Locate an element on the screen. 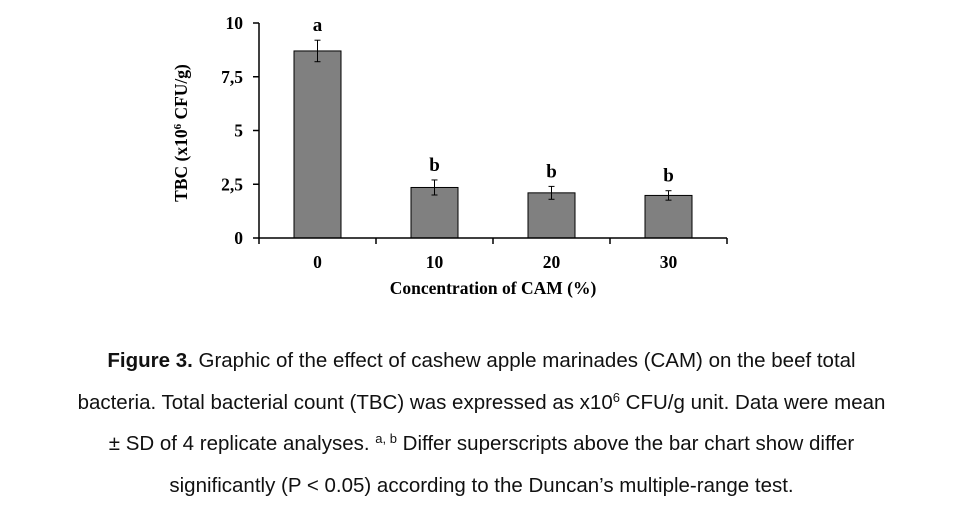 Image resolution: width=963 pixels, height=512 pixels. caption-figure-label: Figure 3. is located at coordinates (150, 360).